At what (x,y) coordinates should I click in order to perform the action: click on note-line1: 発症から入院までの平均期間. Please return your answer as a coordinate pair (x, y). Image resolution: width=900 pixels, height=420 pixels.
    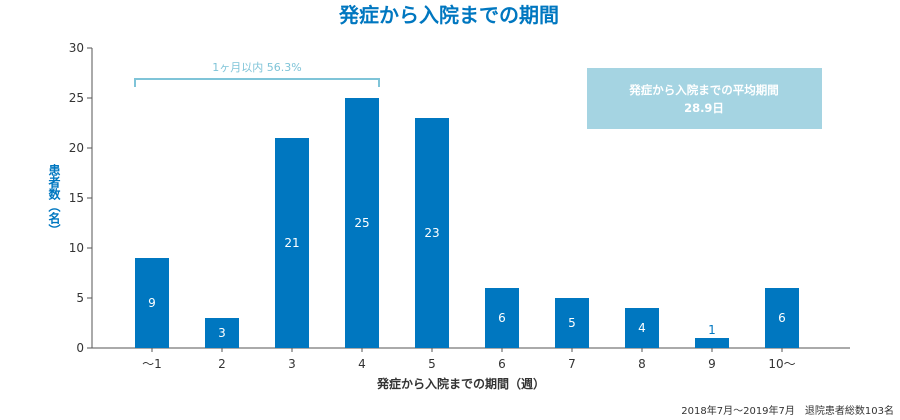
    Looking at the image, I should click on (703, 90).